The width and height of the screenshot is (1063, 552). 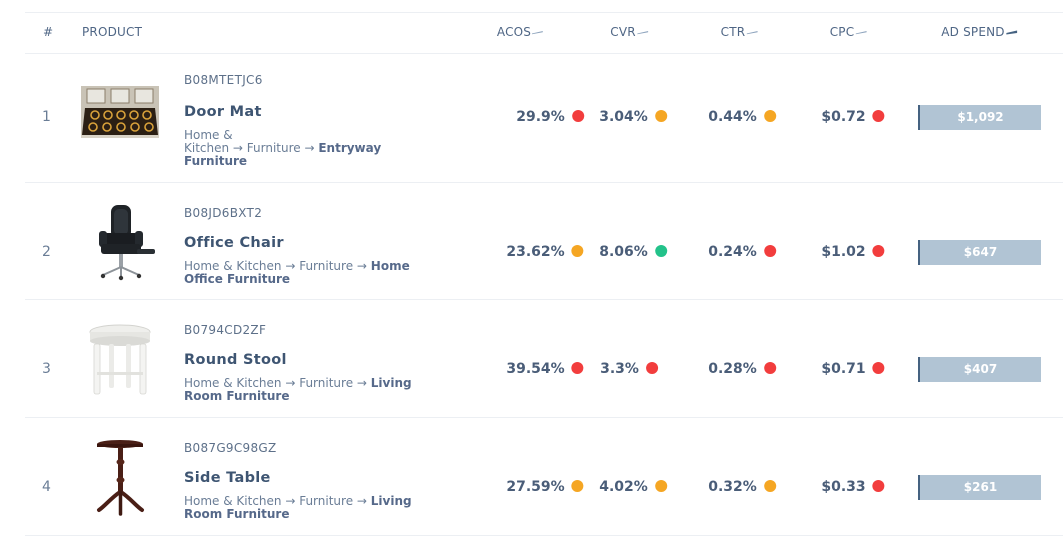 I want to click on column-cpc: CPC, so click(x=848, y=32).